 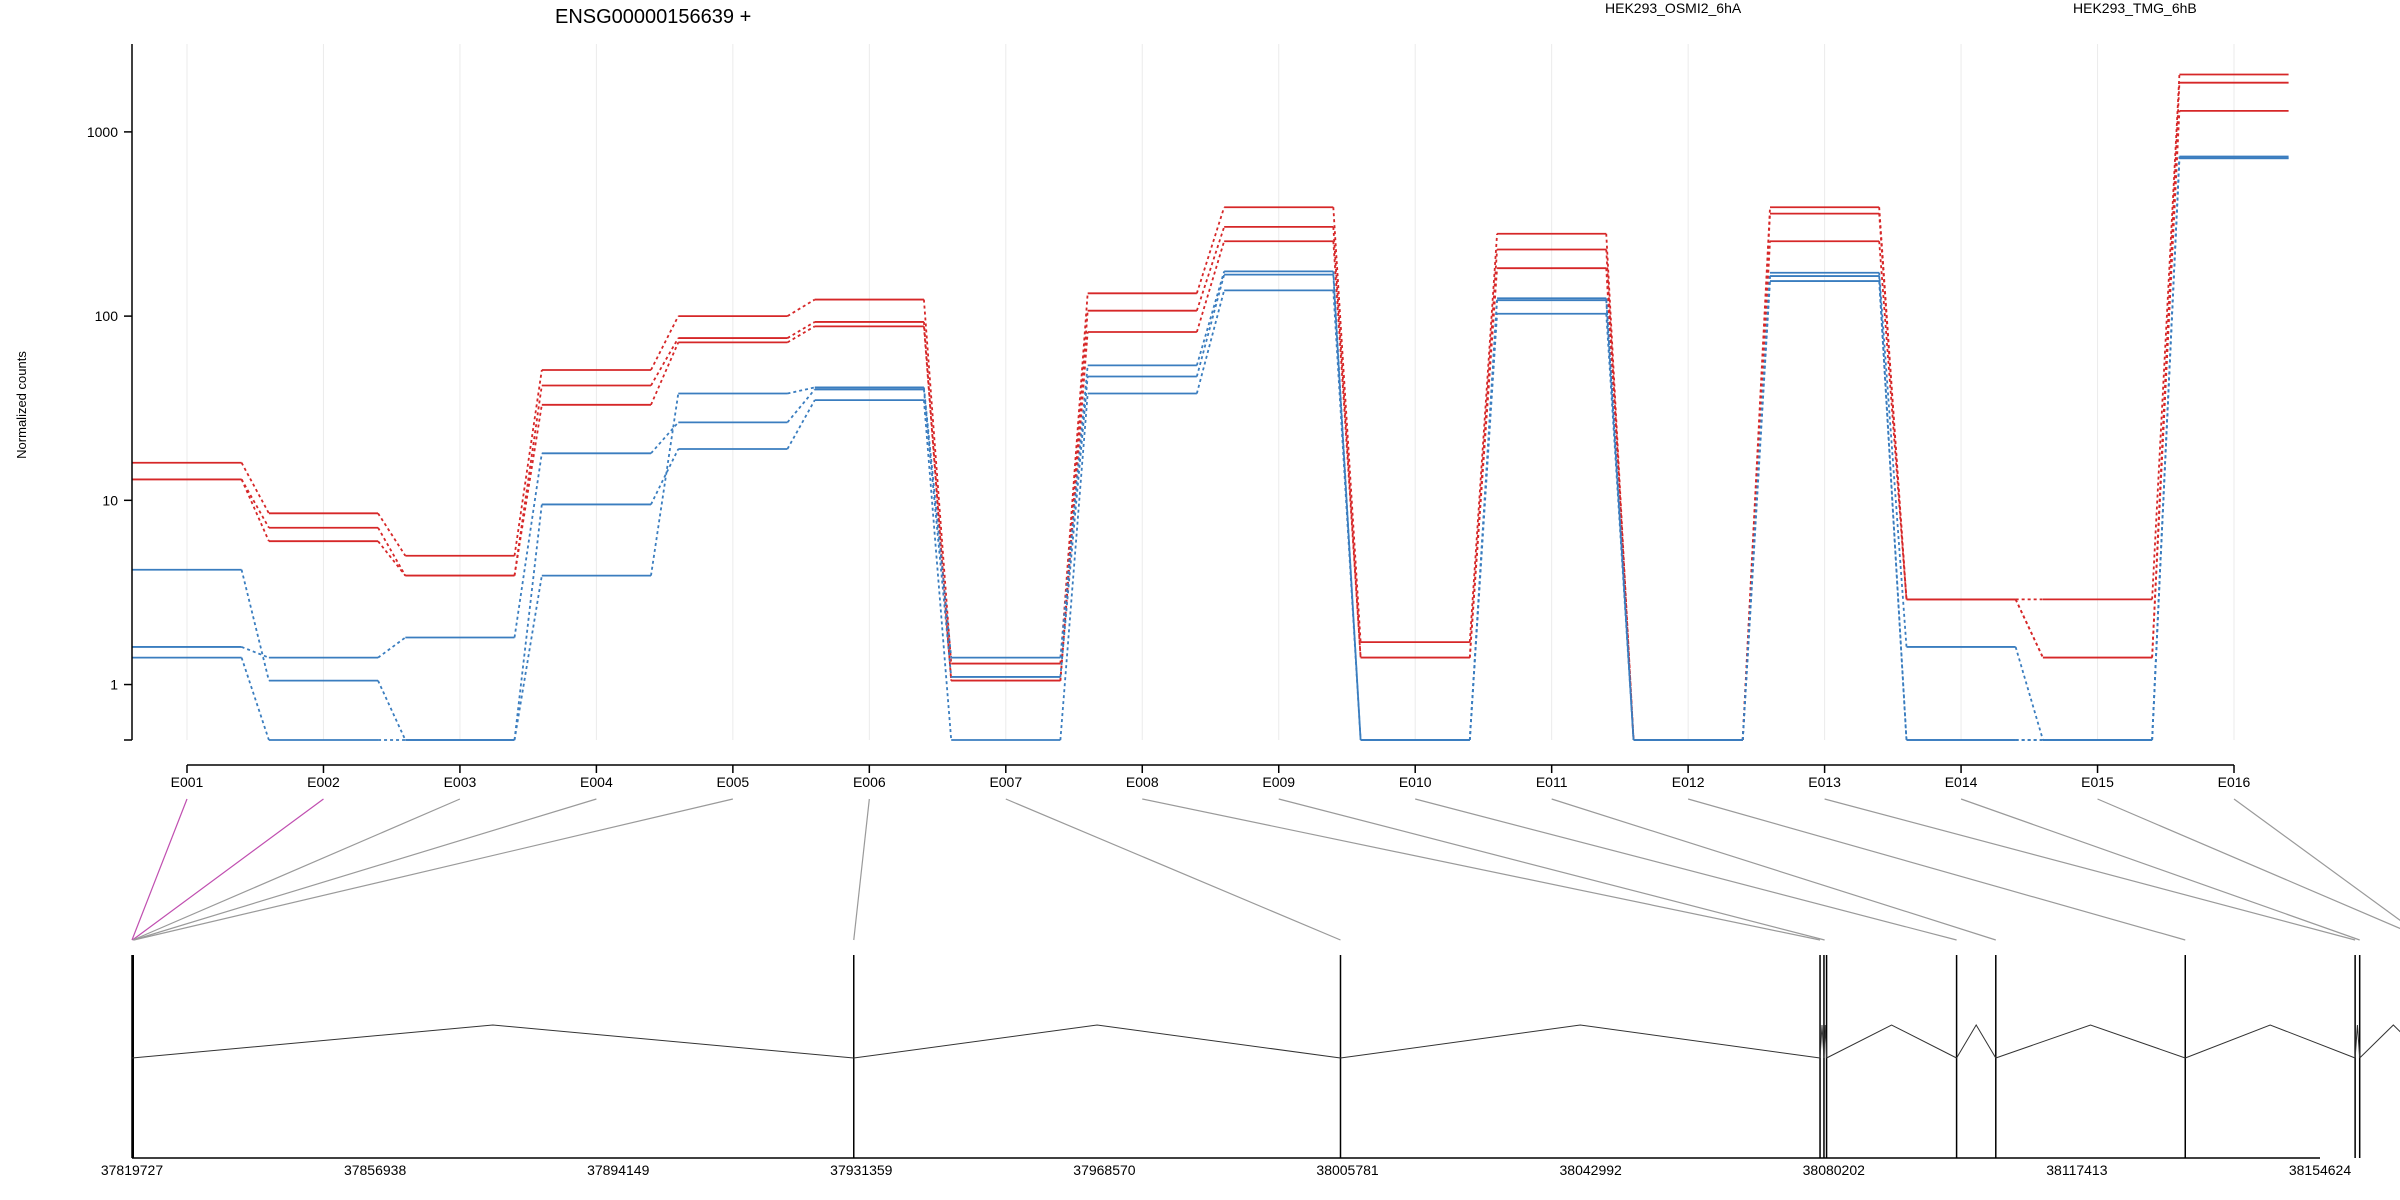 What do you see at coordinates (733, 782) in the screenshot?
I see `x-tick-label: E005` at bounding box center [733, 782].